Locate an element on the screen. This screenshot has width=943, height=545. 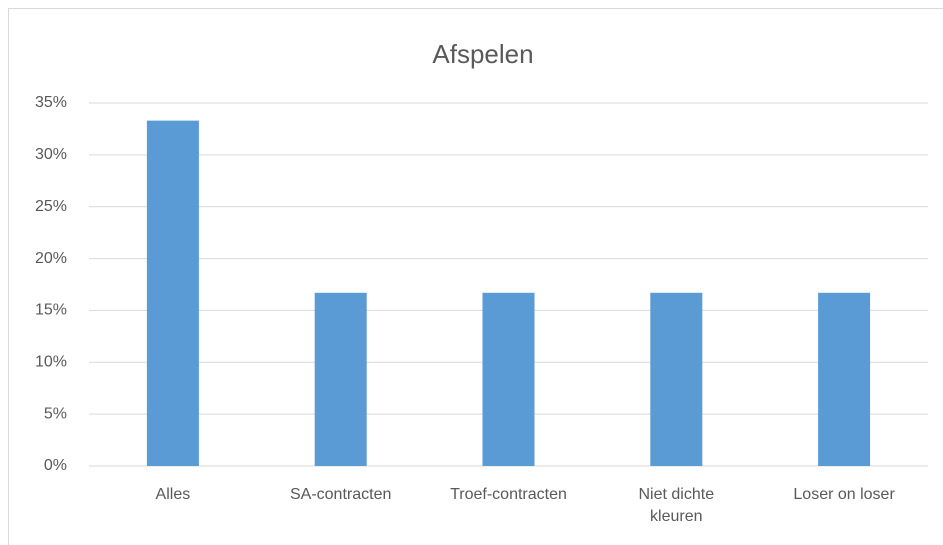
y-tick-label: 10% is located at coordinates (51, 362).